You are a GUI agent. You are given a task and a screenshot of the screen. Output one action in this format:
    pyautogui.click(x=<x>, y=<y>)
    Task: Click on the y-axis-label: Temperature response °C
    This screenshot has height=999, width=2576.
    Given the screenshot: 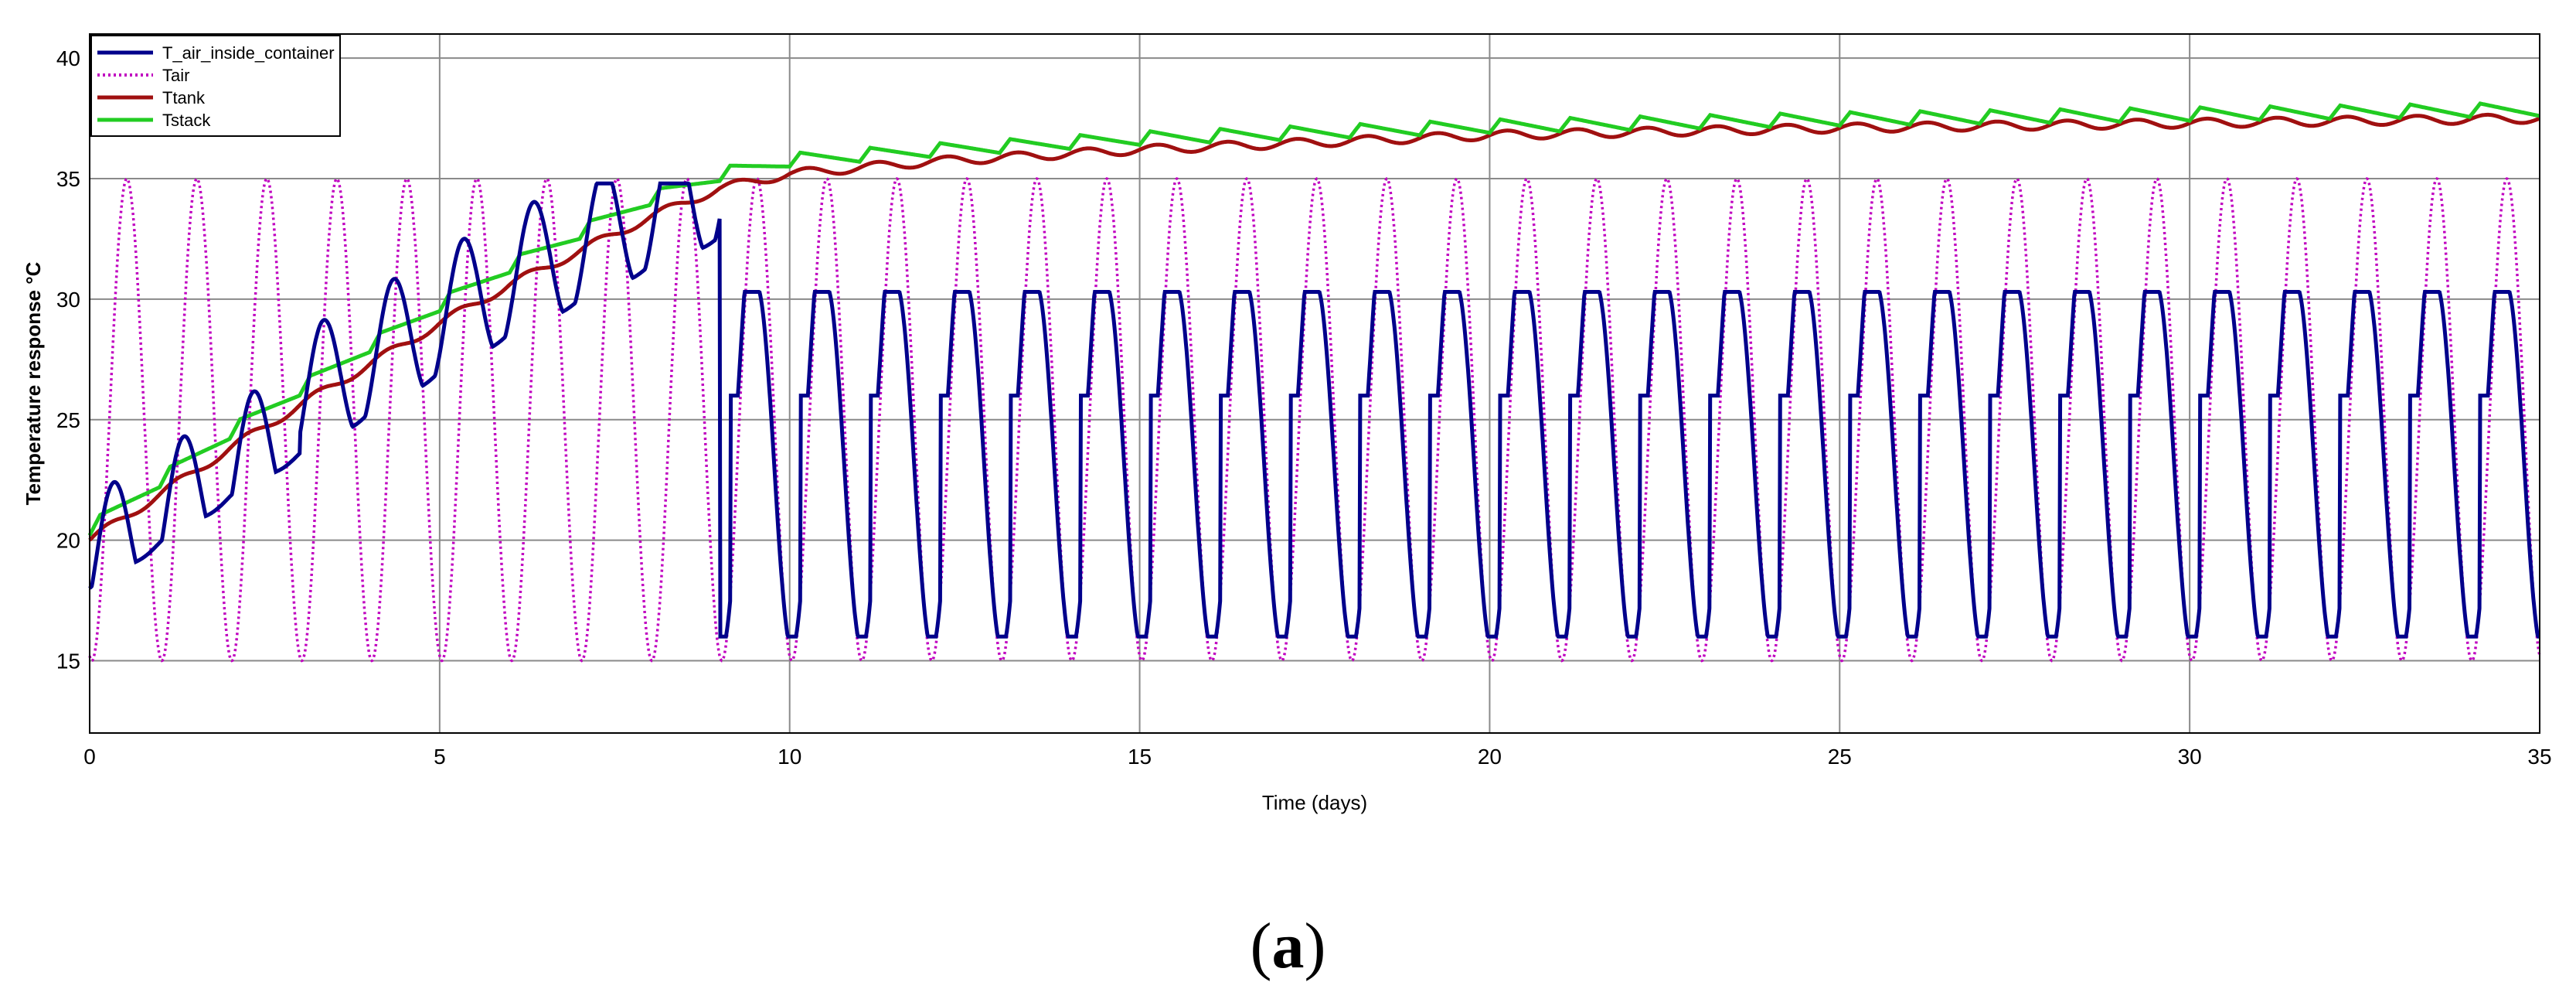 What is the action you would take?
    pyautogui.click(x=33, y=383)
    